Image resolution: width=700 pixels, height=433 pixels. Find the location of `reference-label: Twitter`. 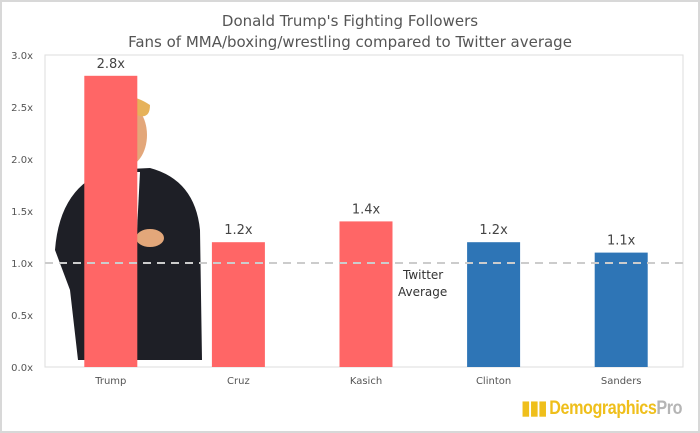

reference-label: Twitter is located at coordinates (422, 275).